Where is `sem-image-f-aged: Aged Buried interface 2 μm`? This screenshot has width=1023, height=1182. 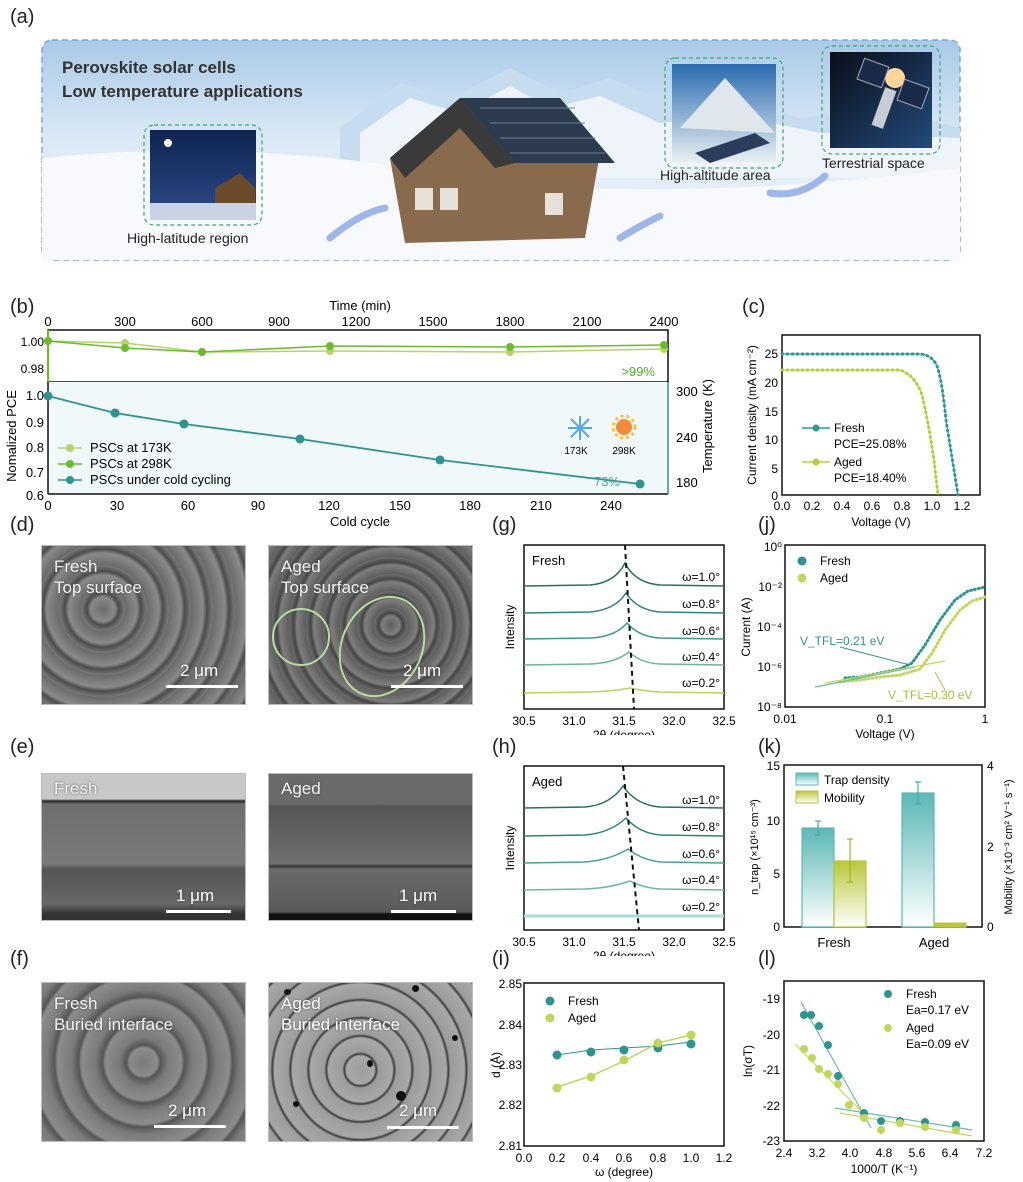
sem-image-f-aged: Aged Buried interface 2 μm is located at coordinates (370, 1062).